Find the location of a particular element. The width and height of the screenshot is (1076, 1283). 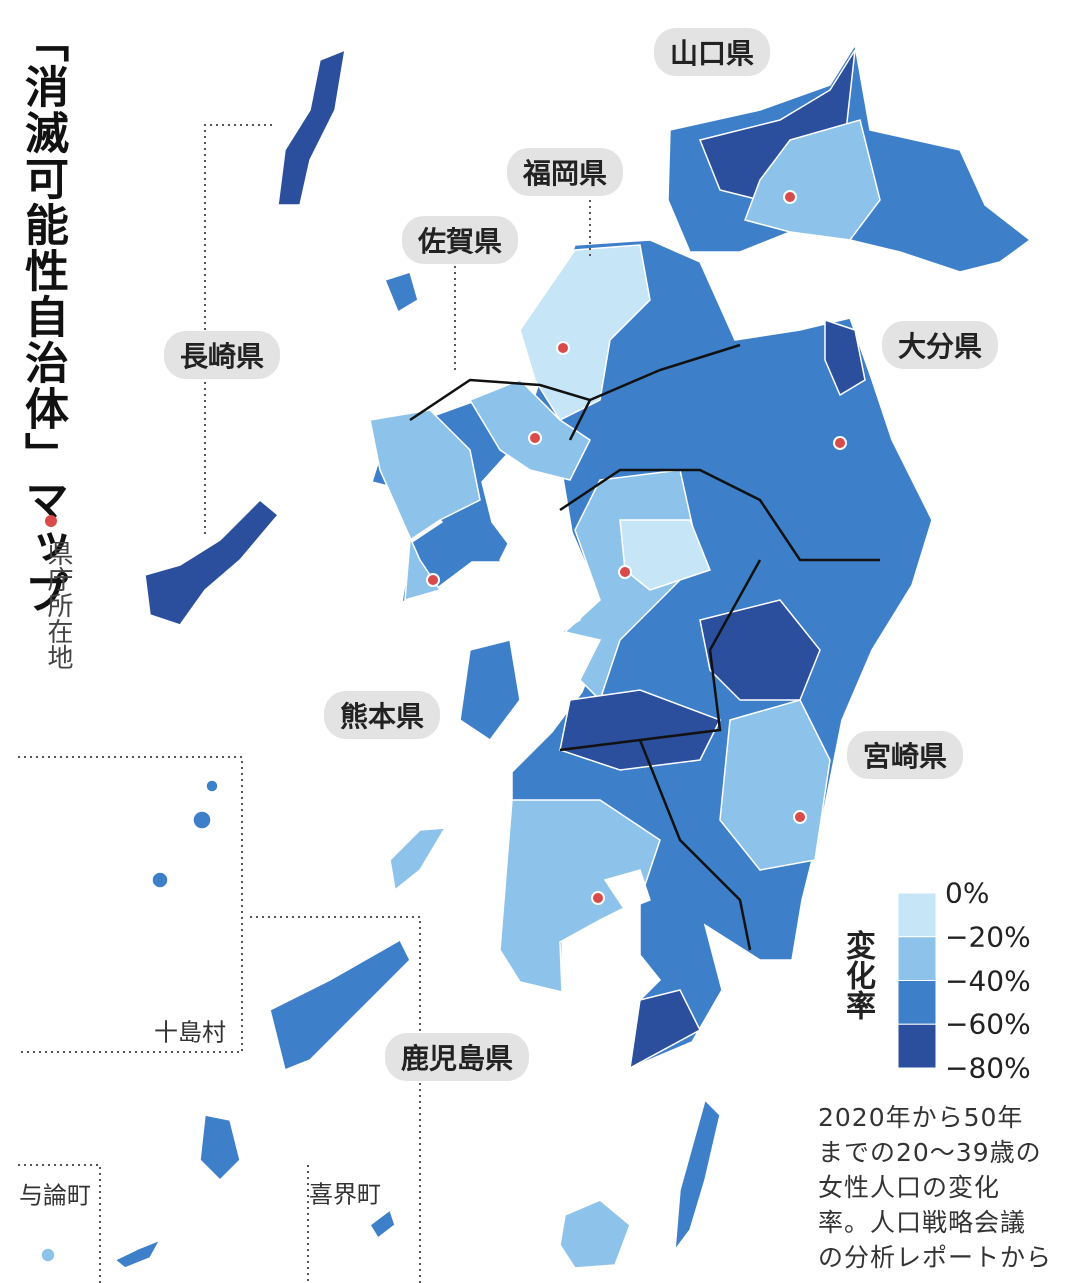

saga-light is located at coordinates (529, 430).